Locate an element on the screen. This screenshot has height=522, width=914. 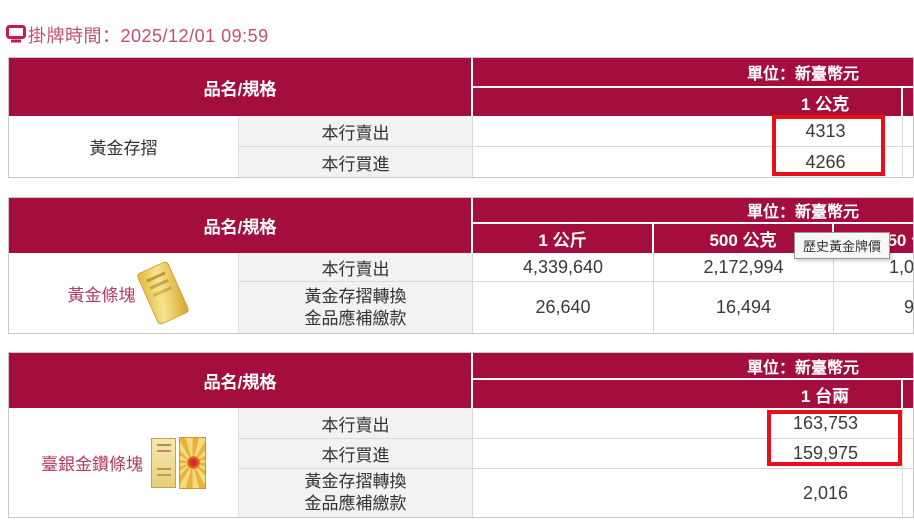
bars-convert-250g-cutoff: 9, is located at coordinates (873, 307).